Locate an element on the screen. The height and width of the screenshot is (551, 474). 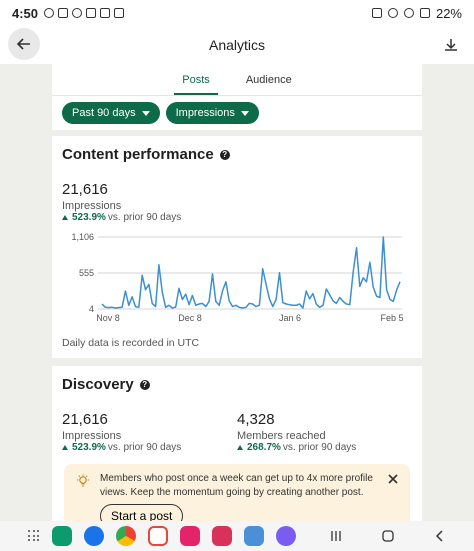
x-tick-label: Jan 6 is located at coordinates (290, 318).